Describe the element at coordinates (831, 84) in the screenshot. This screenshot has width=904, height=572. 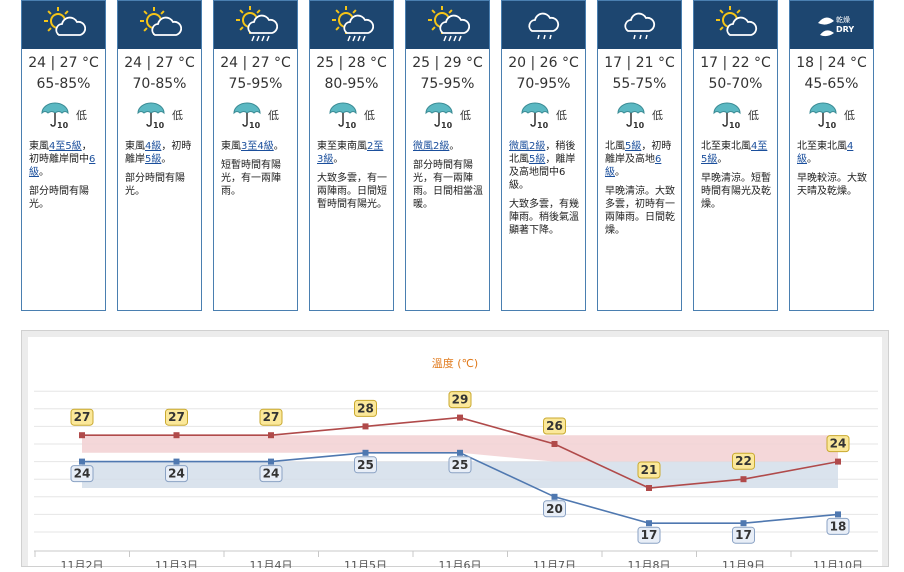
I see `humidity-range: 45-65%` at that location.